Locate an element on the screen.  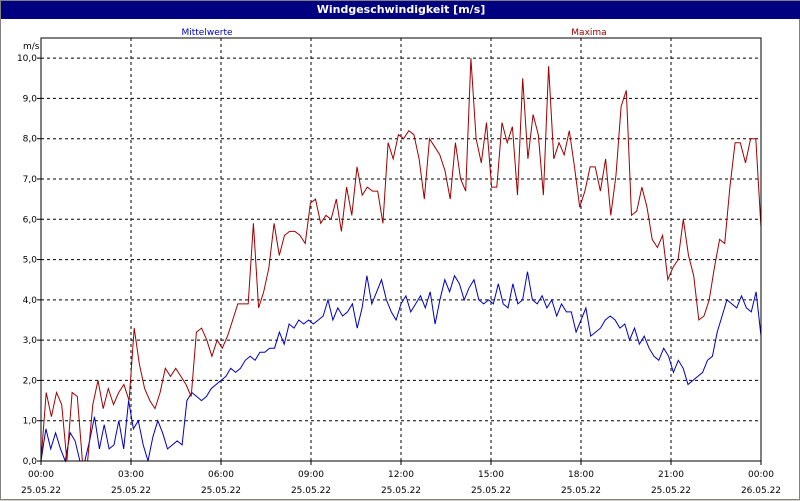
window-title: Windgeschwindigkeit [m/s] is located at coordinates (400, 10).